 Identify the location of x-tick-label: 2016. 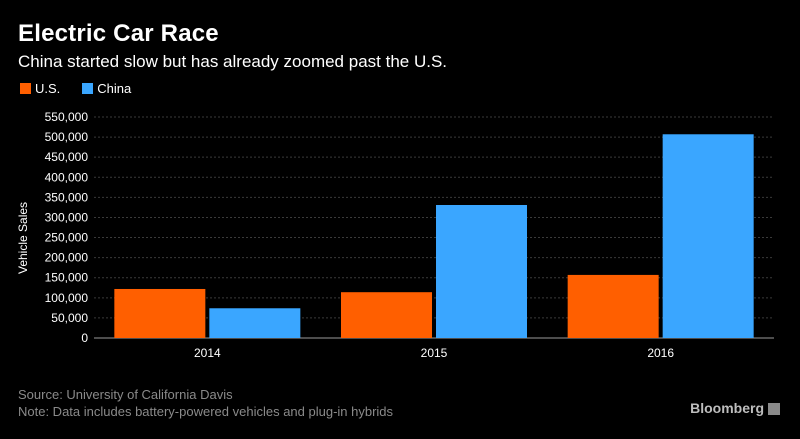
(660, 353).